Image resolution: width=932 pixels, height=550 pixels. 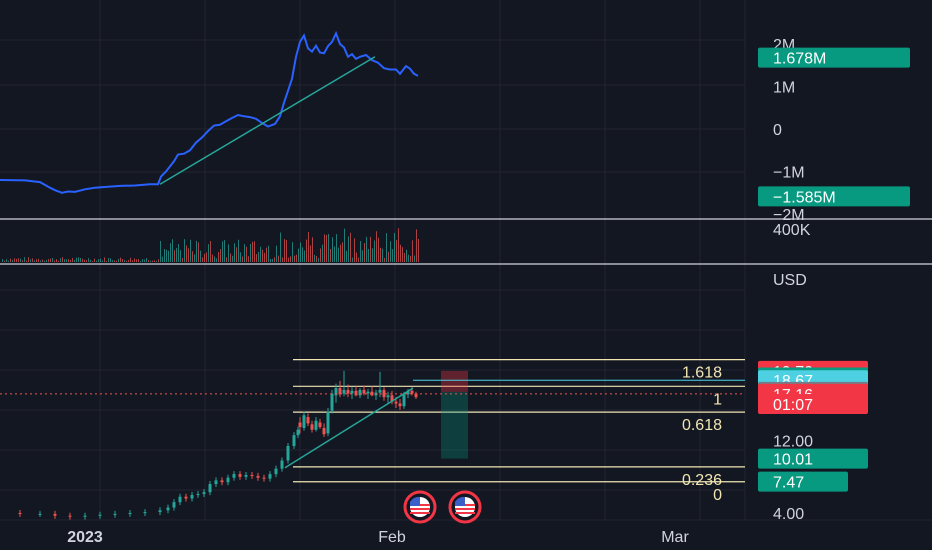 What do you see at coordinates (788, 514) in the screenshot?
I see `price-tick-label: 4.00` at bounding box center [788, 514].